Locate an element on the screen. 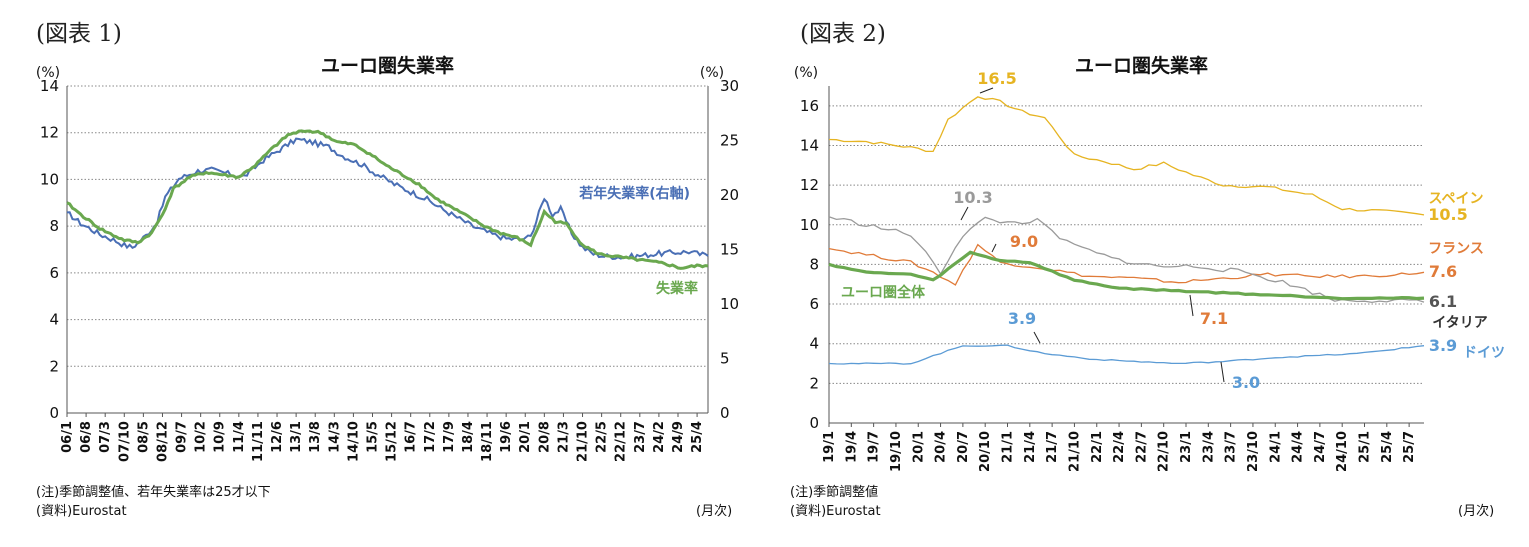 Image resolution: width=1529 pixels, height=547 pixels. chart-2-series-eurozone is located at coordinates (1126, 275).